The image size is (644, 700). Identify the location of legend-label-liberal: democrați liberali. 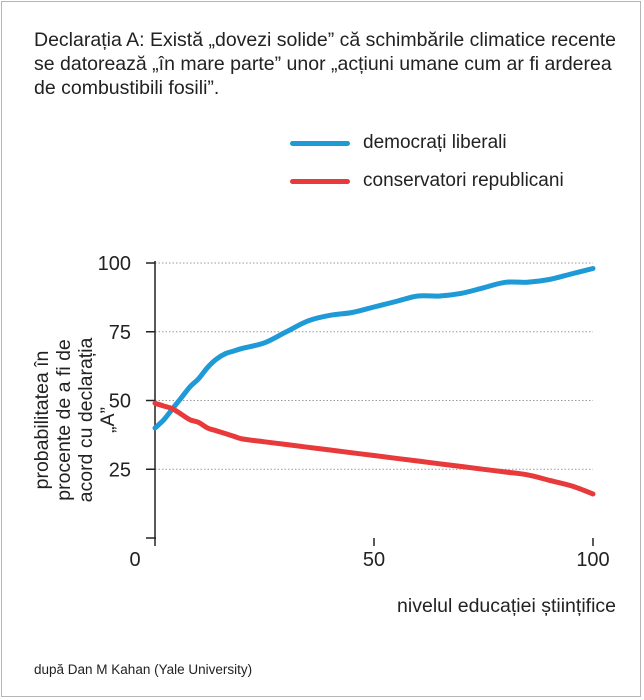
(435, 142).